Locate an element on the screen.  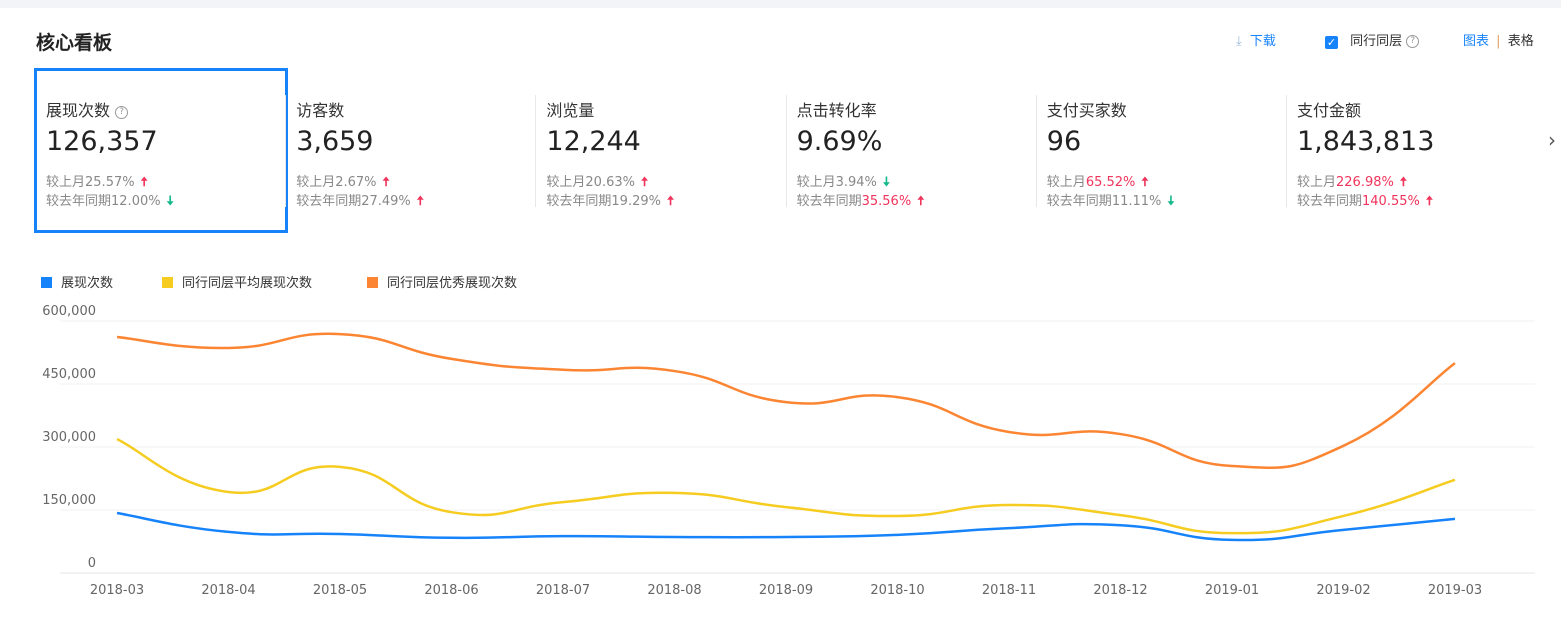
mom-change: 较上月65.52% 🠅 is located at coordinates (1098, 183).